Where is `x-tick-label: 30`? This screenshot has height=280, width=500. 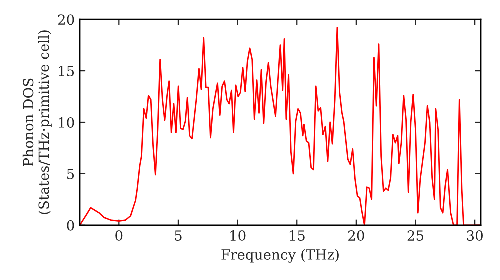
x-tick-label: 30 is located at coordinates (475, 236).